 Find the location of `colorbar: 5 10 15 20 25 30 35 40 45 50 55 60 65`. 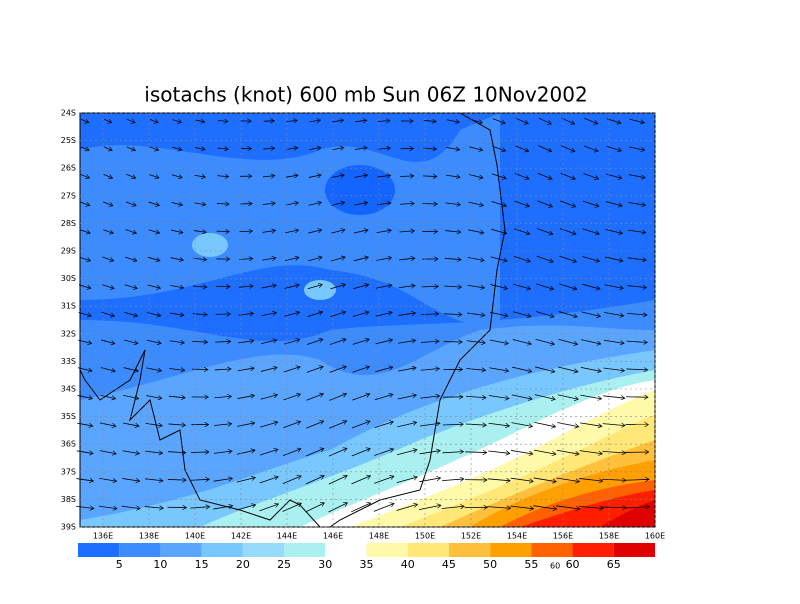

colorbar: 5 10 15 20 25 30 35 40 45 50 55 60 65 is located at coordinates (366, 557).